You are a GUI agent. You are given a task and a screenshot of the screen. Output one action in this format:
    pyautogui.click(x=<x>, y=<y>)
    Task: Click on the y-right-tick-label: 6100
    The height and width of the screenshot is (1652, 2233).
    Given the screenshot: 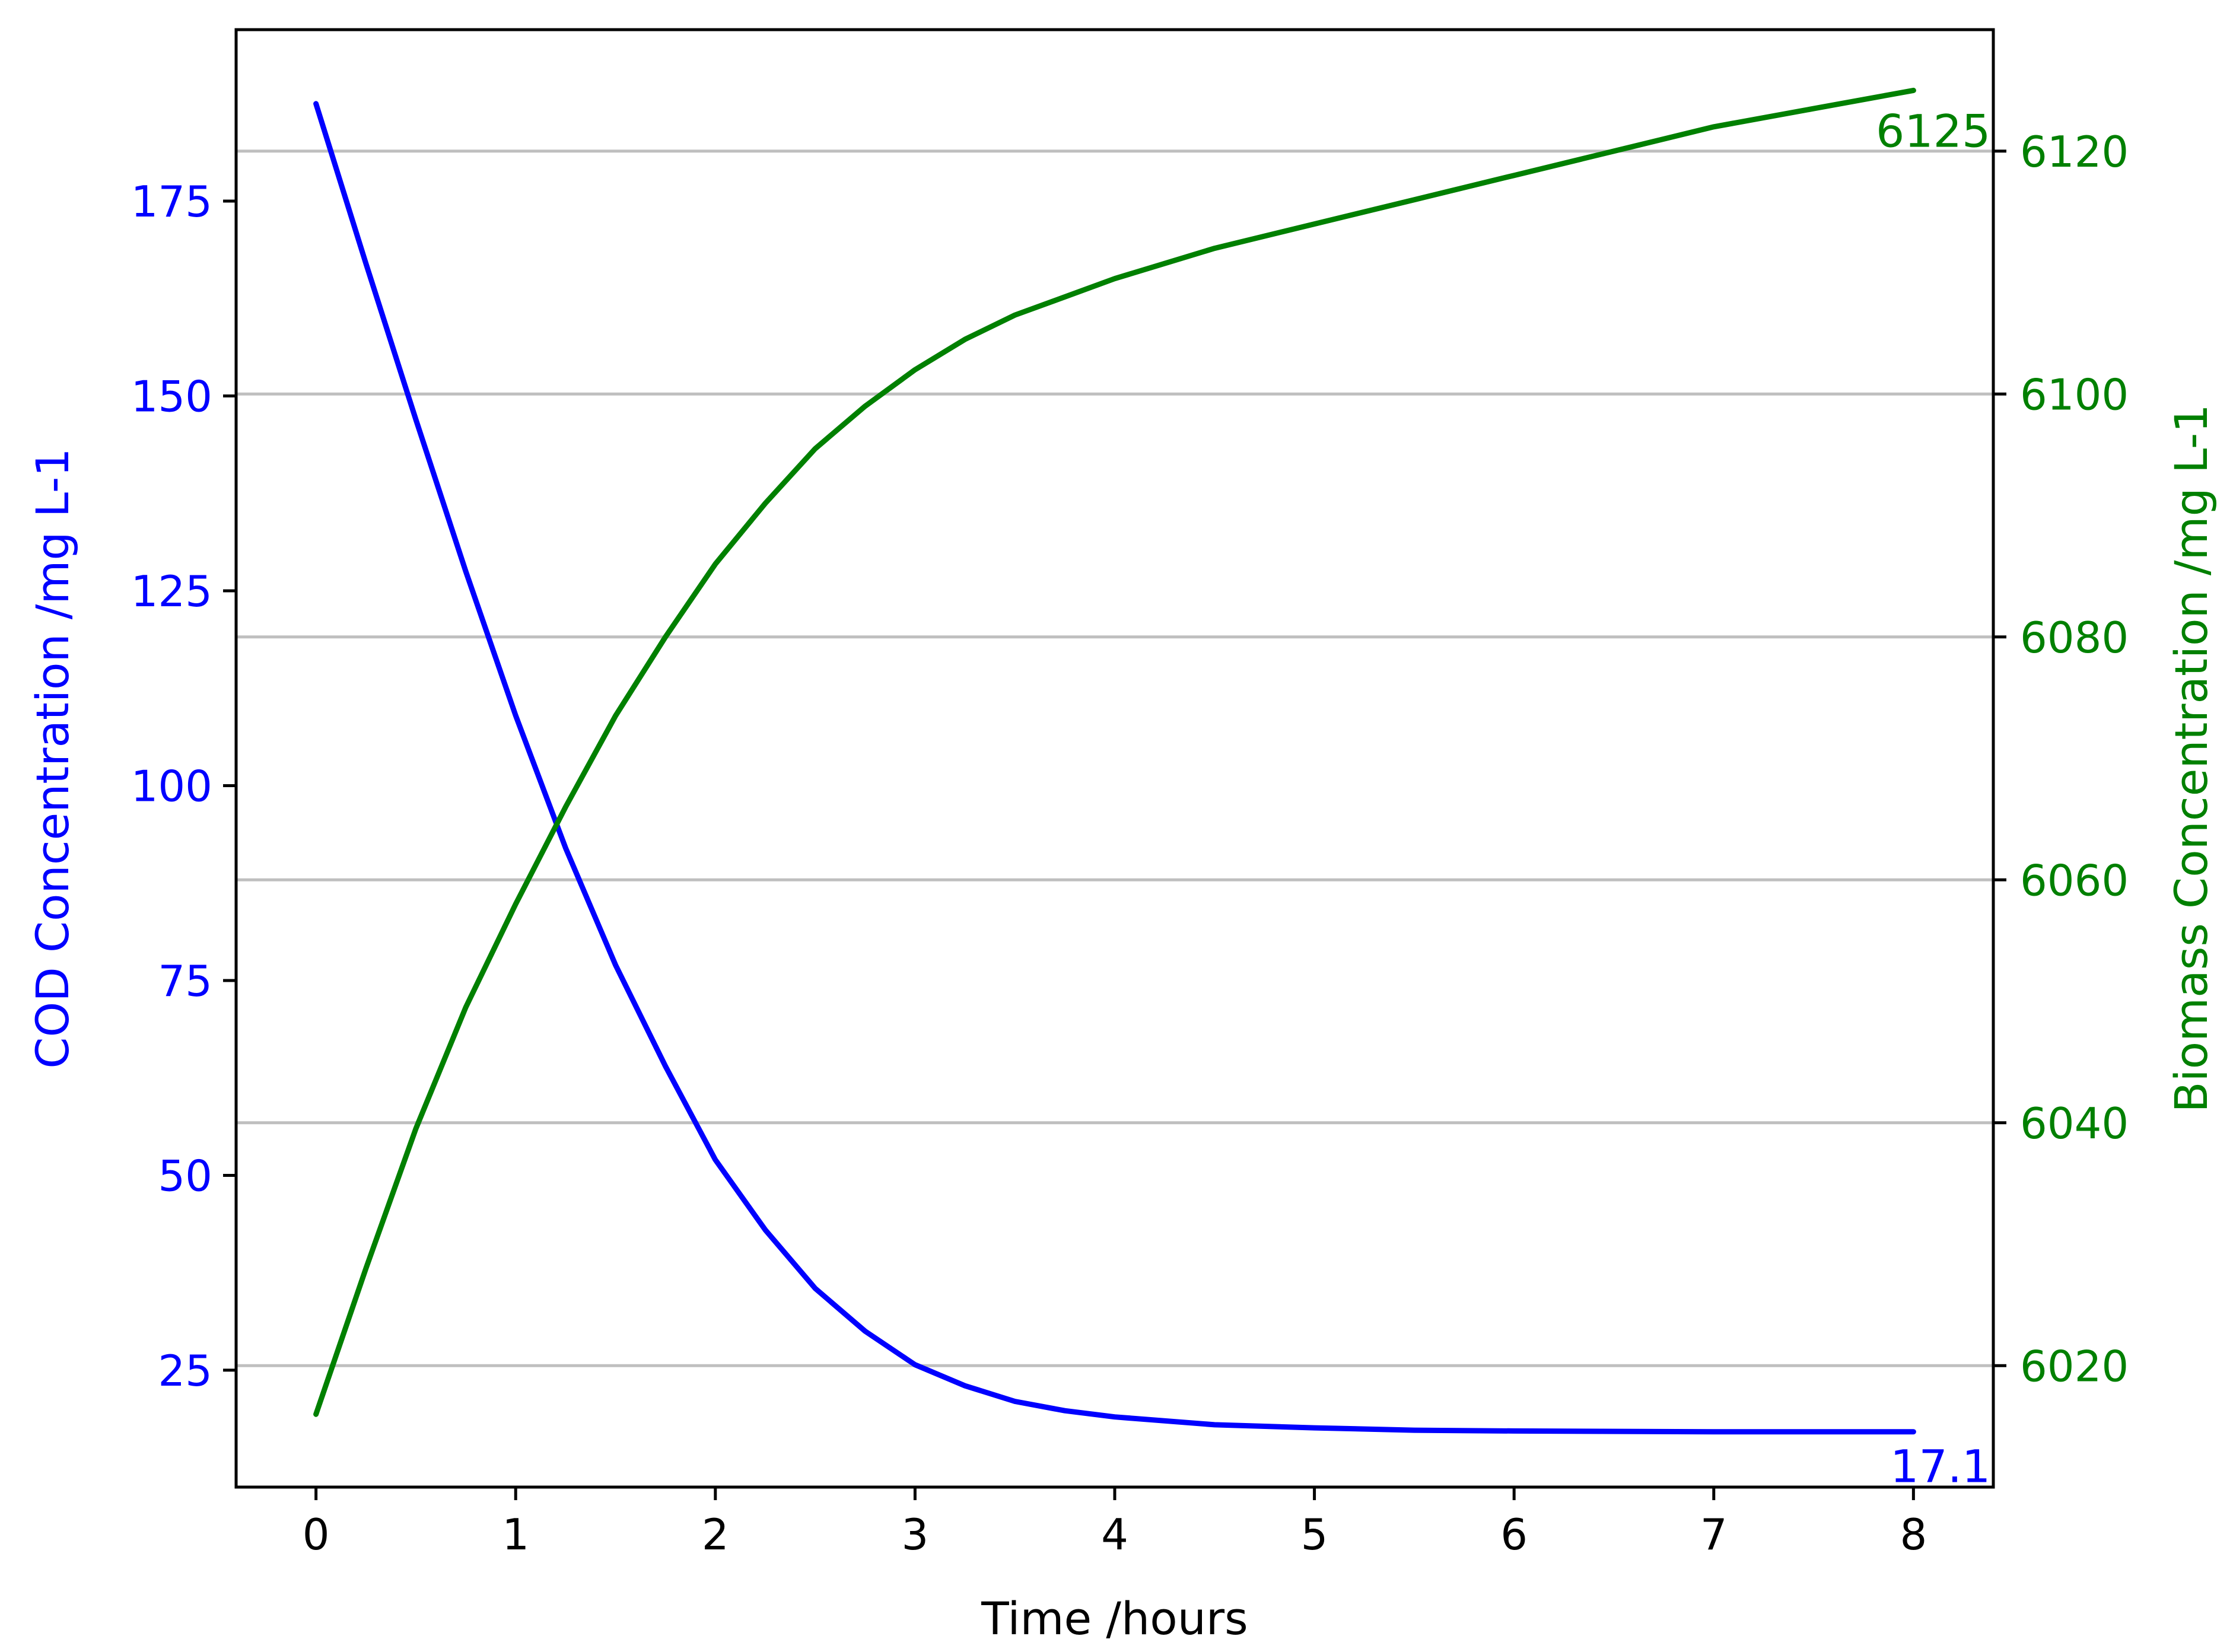 What is the action you would take?
    pyautogui.click(x=2074, y=394)
    